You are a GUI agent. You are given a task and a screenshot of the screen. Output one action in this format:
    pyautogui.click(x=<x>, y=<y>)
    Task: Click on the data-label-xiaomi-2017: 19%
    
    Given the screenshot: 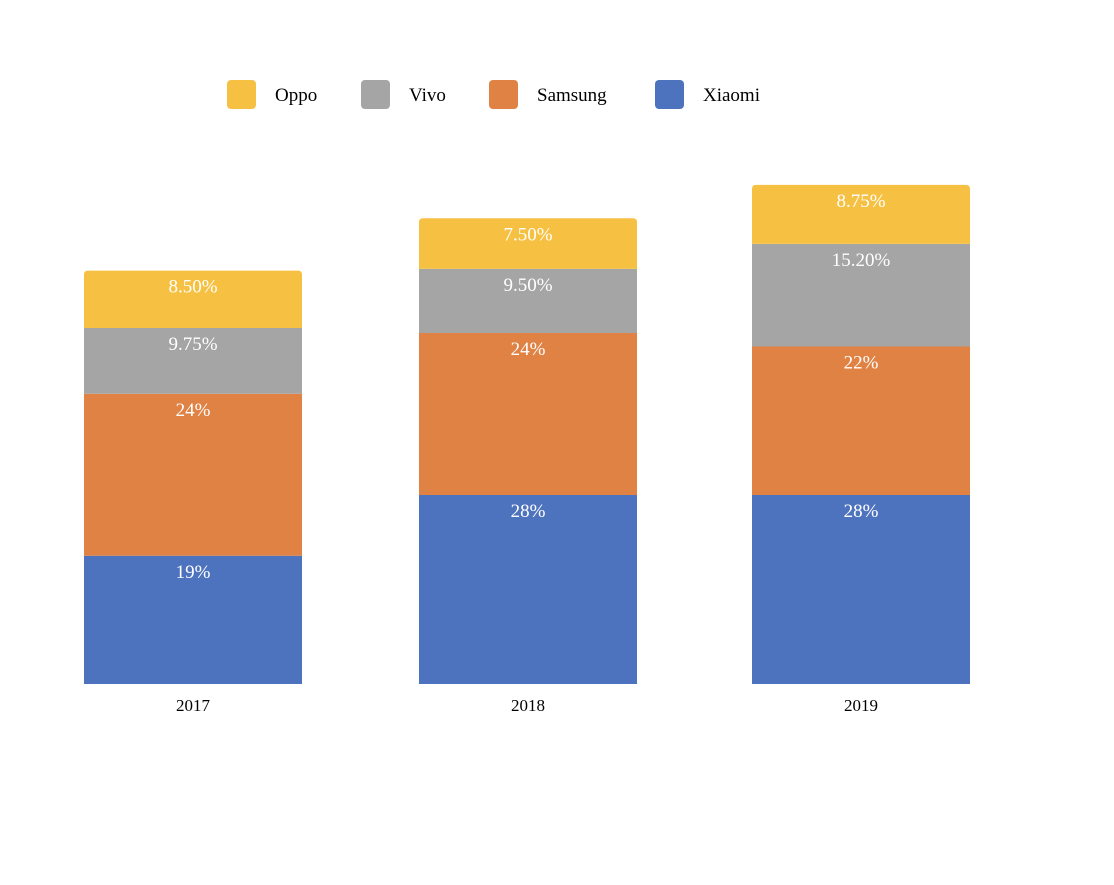 What is the action you would take?
    pyautogui.click(x=193, y=572)
    